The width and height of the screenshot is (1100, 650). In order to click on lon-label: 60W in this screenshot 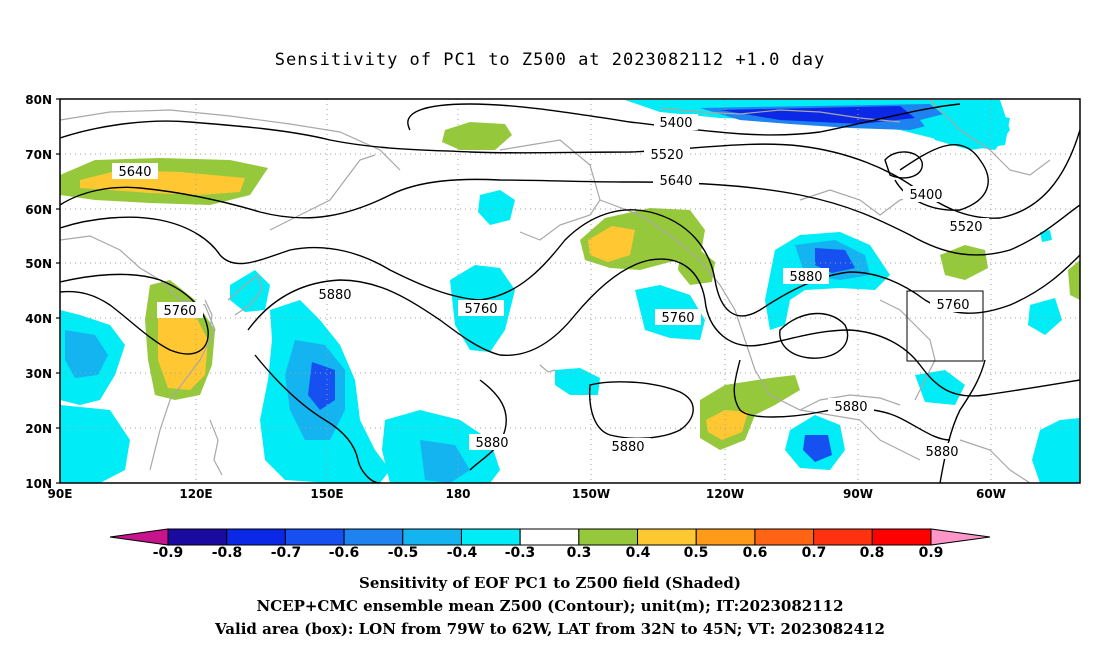, I will do `click(991, 494)`.